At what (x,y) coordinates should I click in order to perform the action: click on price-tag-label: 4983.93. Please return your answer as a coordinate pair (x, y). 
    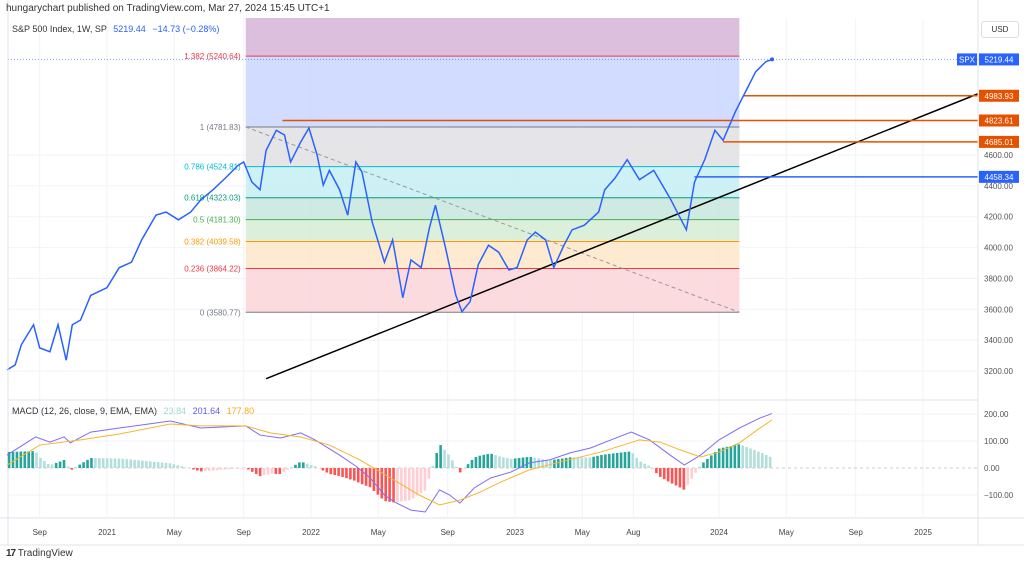
    Looking at the image, I should click on (999, 96).